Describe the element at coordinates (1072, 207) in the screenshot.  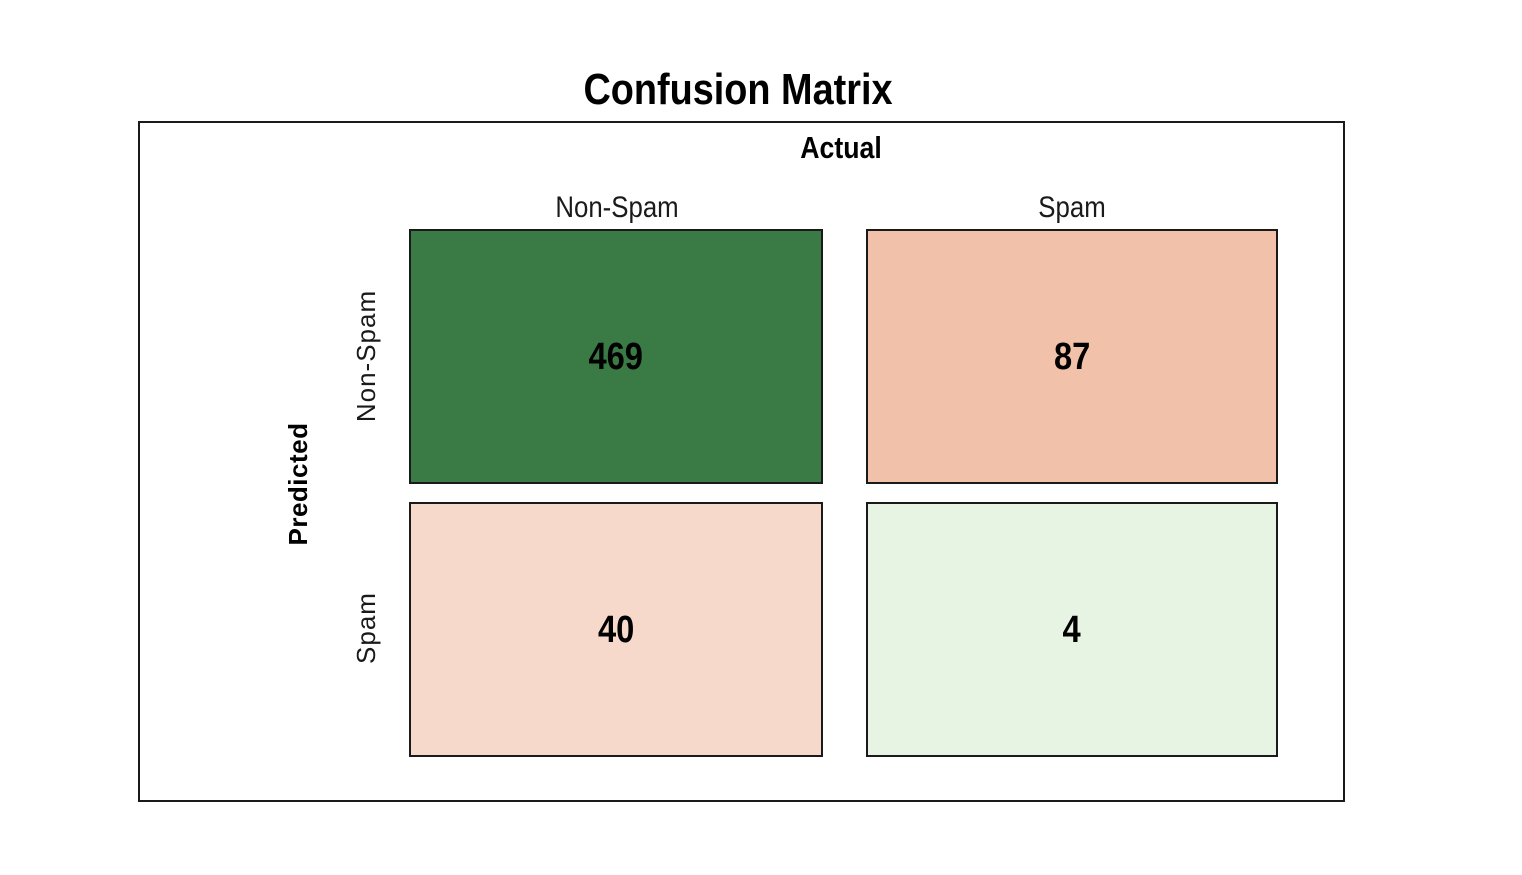
I see `column-label-spam: Spam` at that location.